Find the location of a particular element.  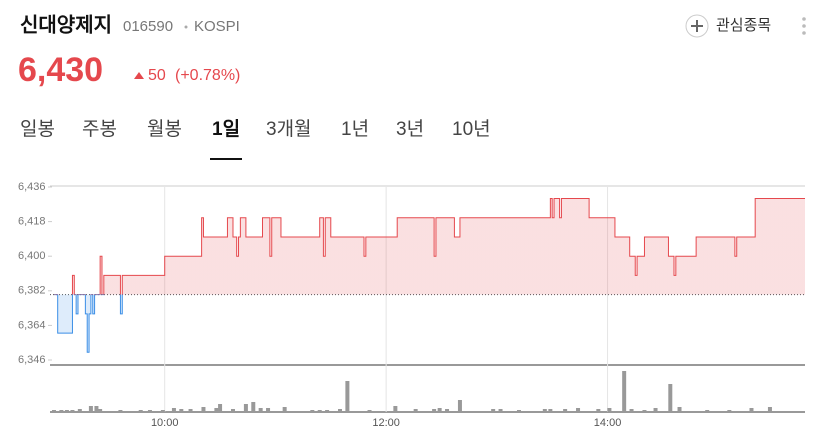

plus-sign is located at coordinates (697, 26).